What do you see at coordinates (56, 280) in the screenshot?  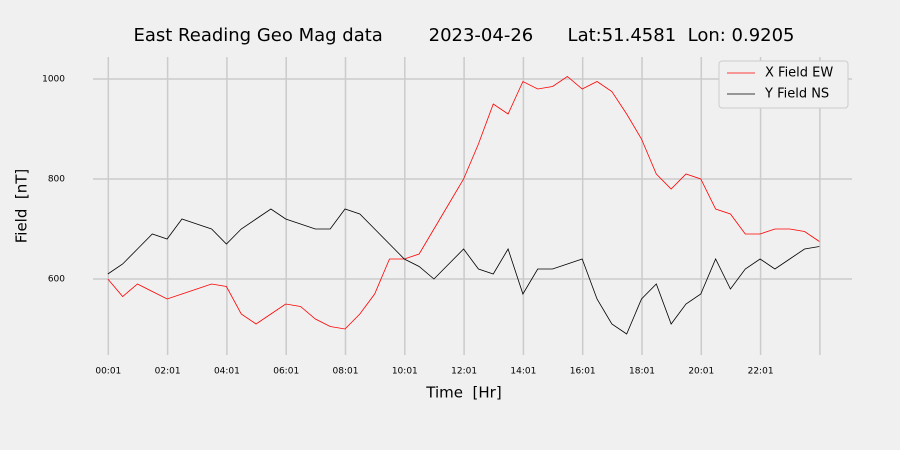 I see `y-tick-label: 600` at bounding box center [56, 280].